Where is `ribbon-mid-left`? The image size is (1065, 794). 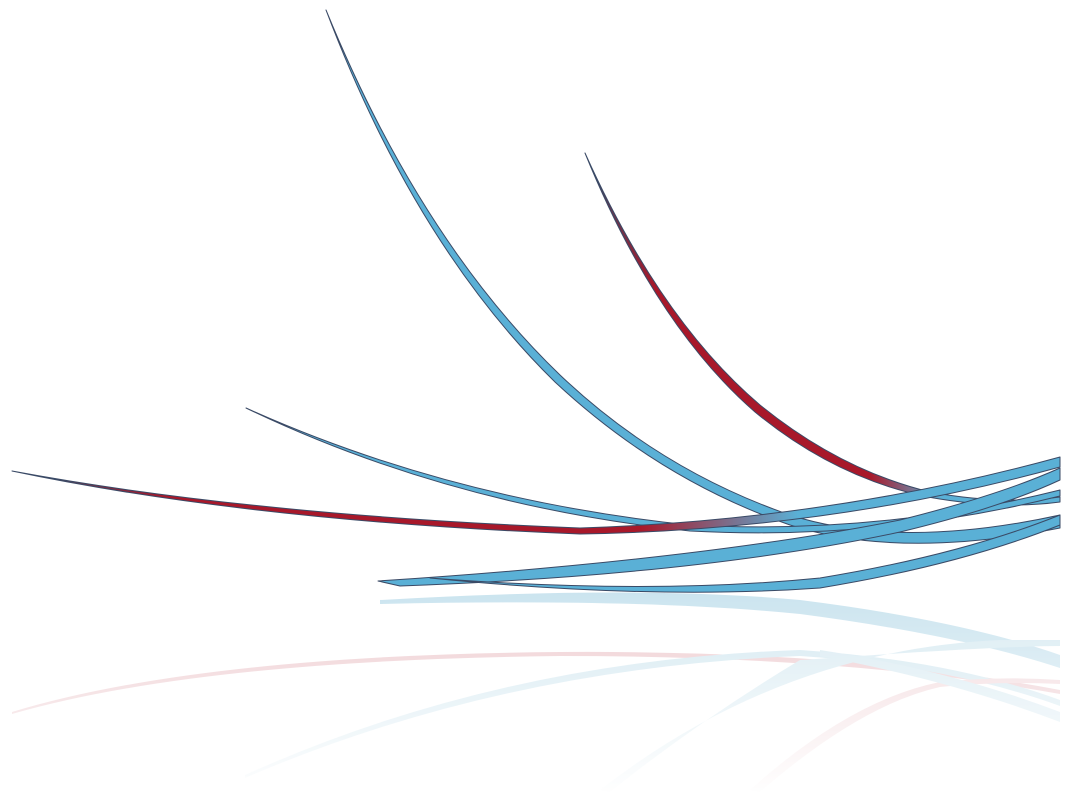
ribbon-mid-left is located at coordinates (653, 470).